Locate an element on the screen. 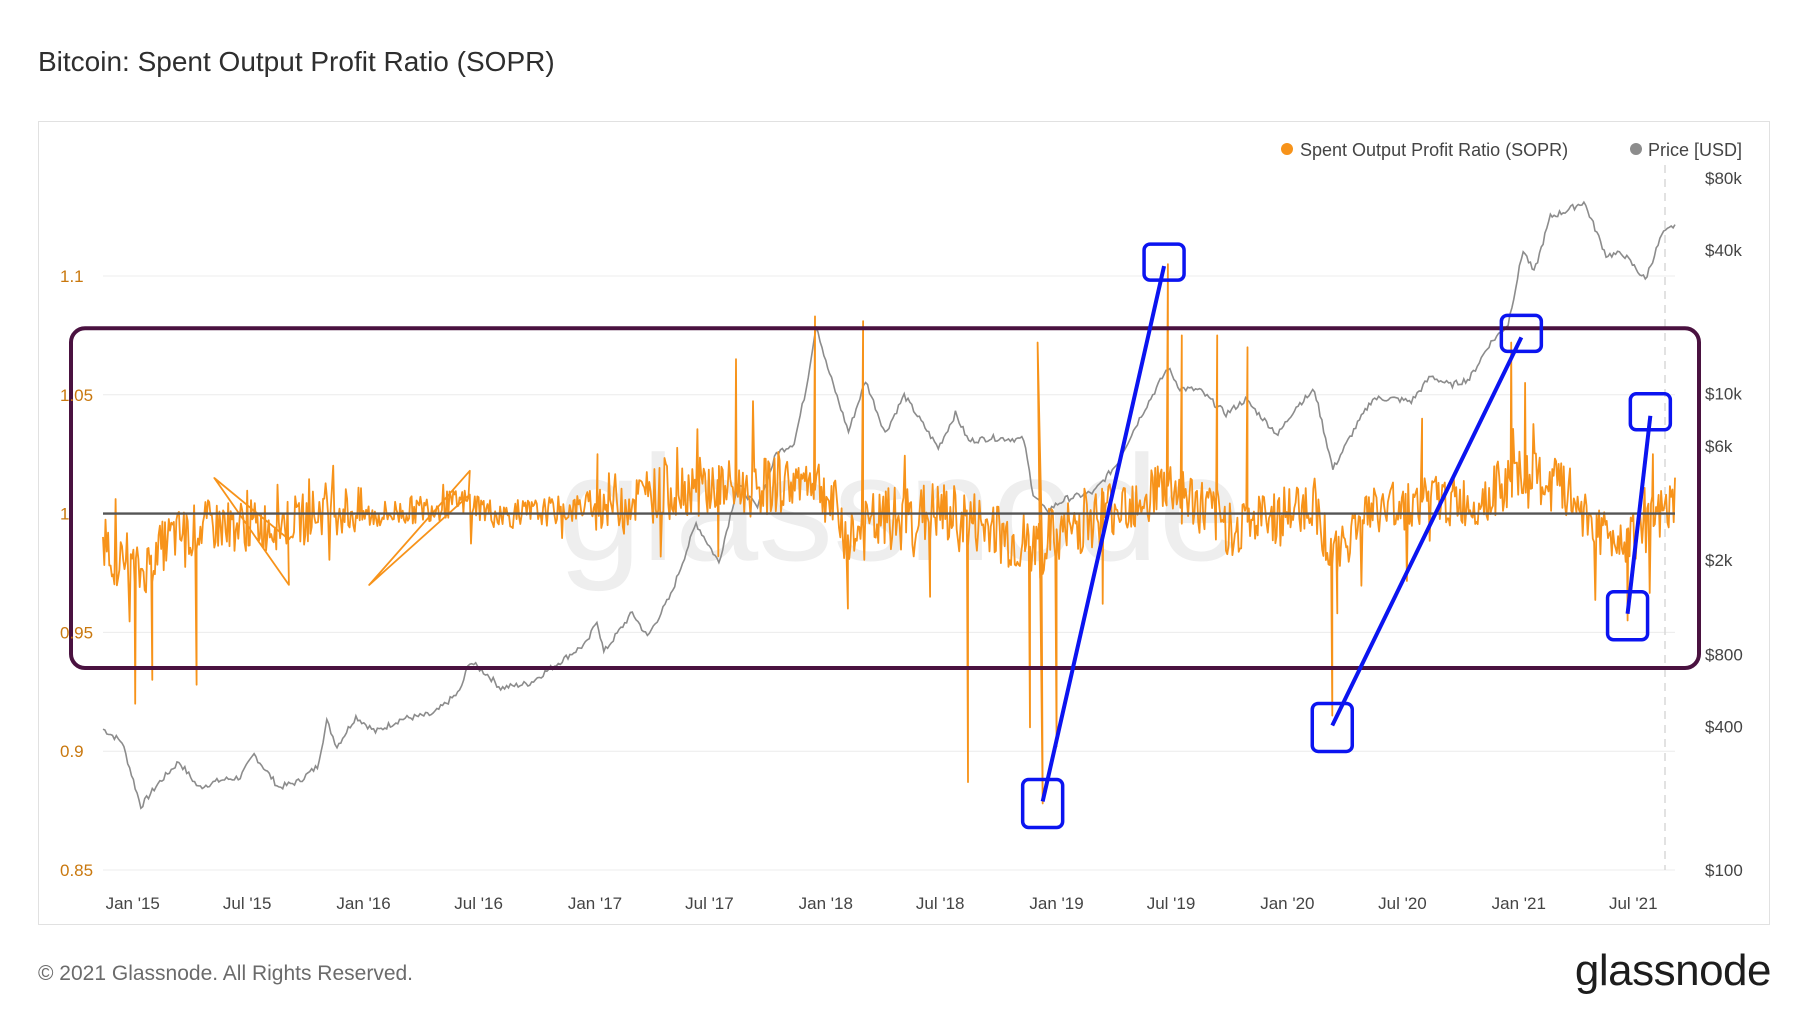 The image size is (1800, 1013). x-tick-2: Jan '16 is located at coordinates (363, 903).